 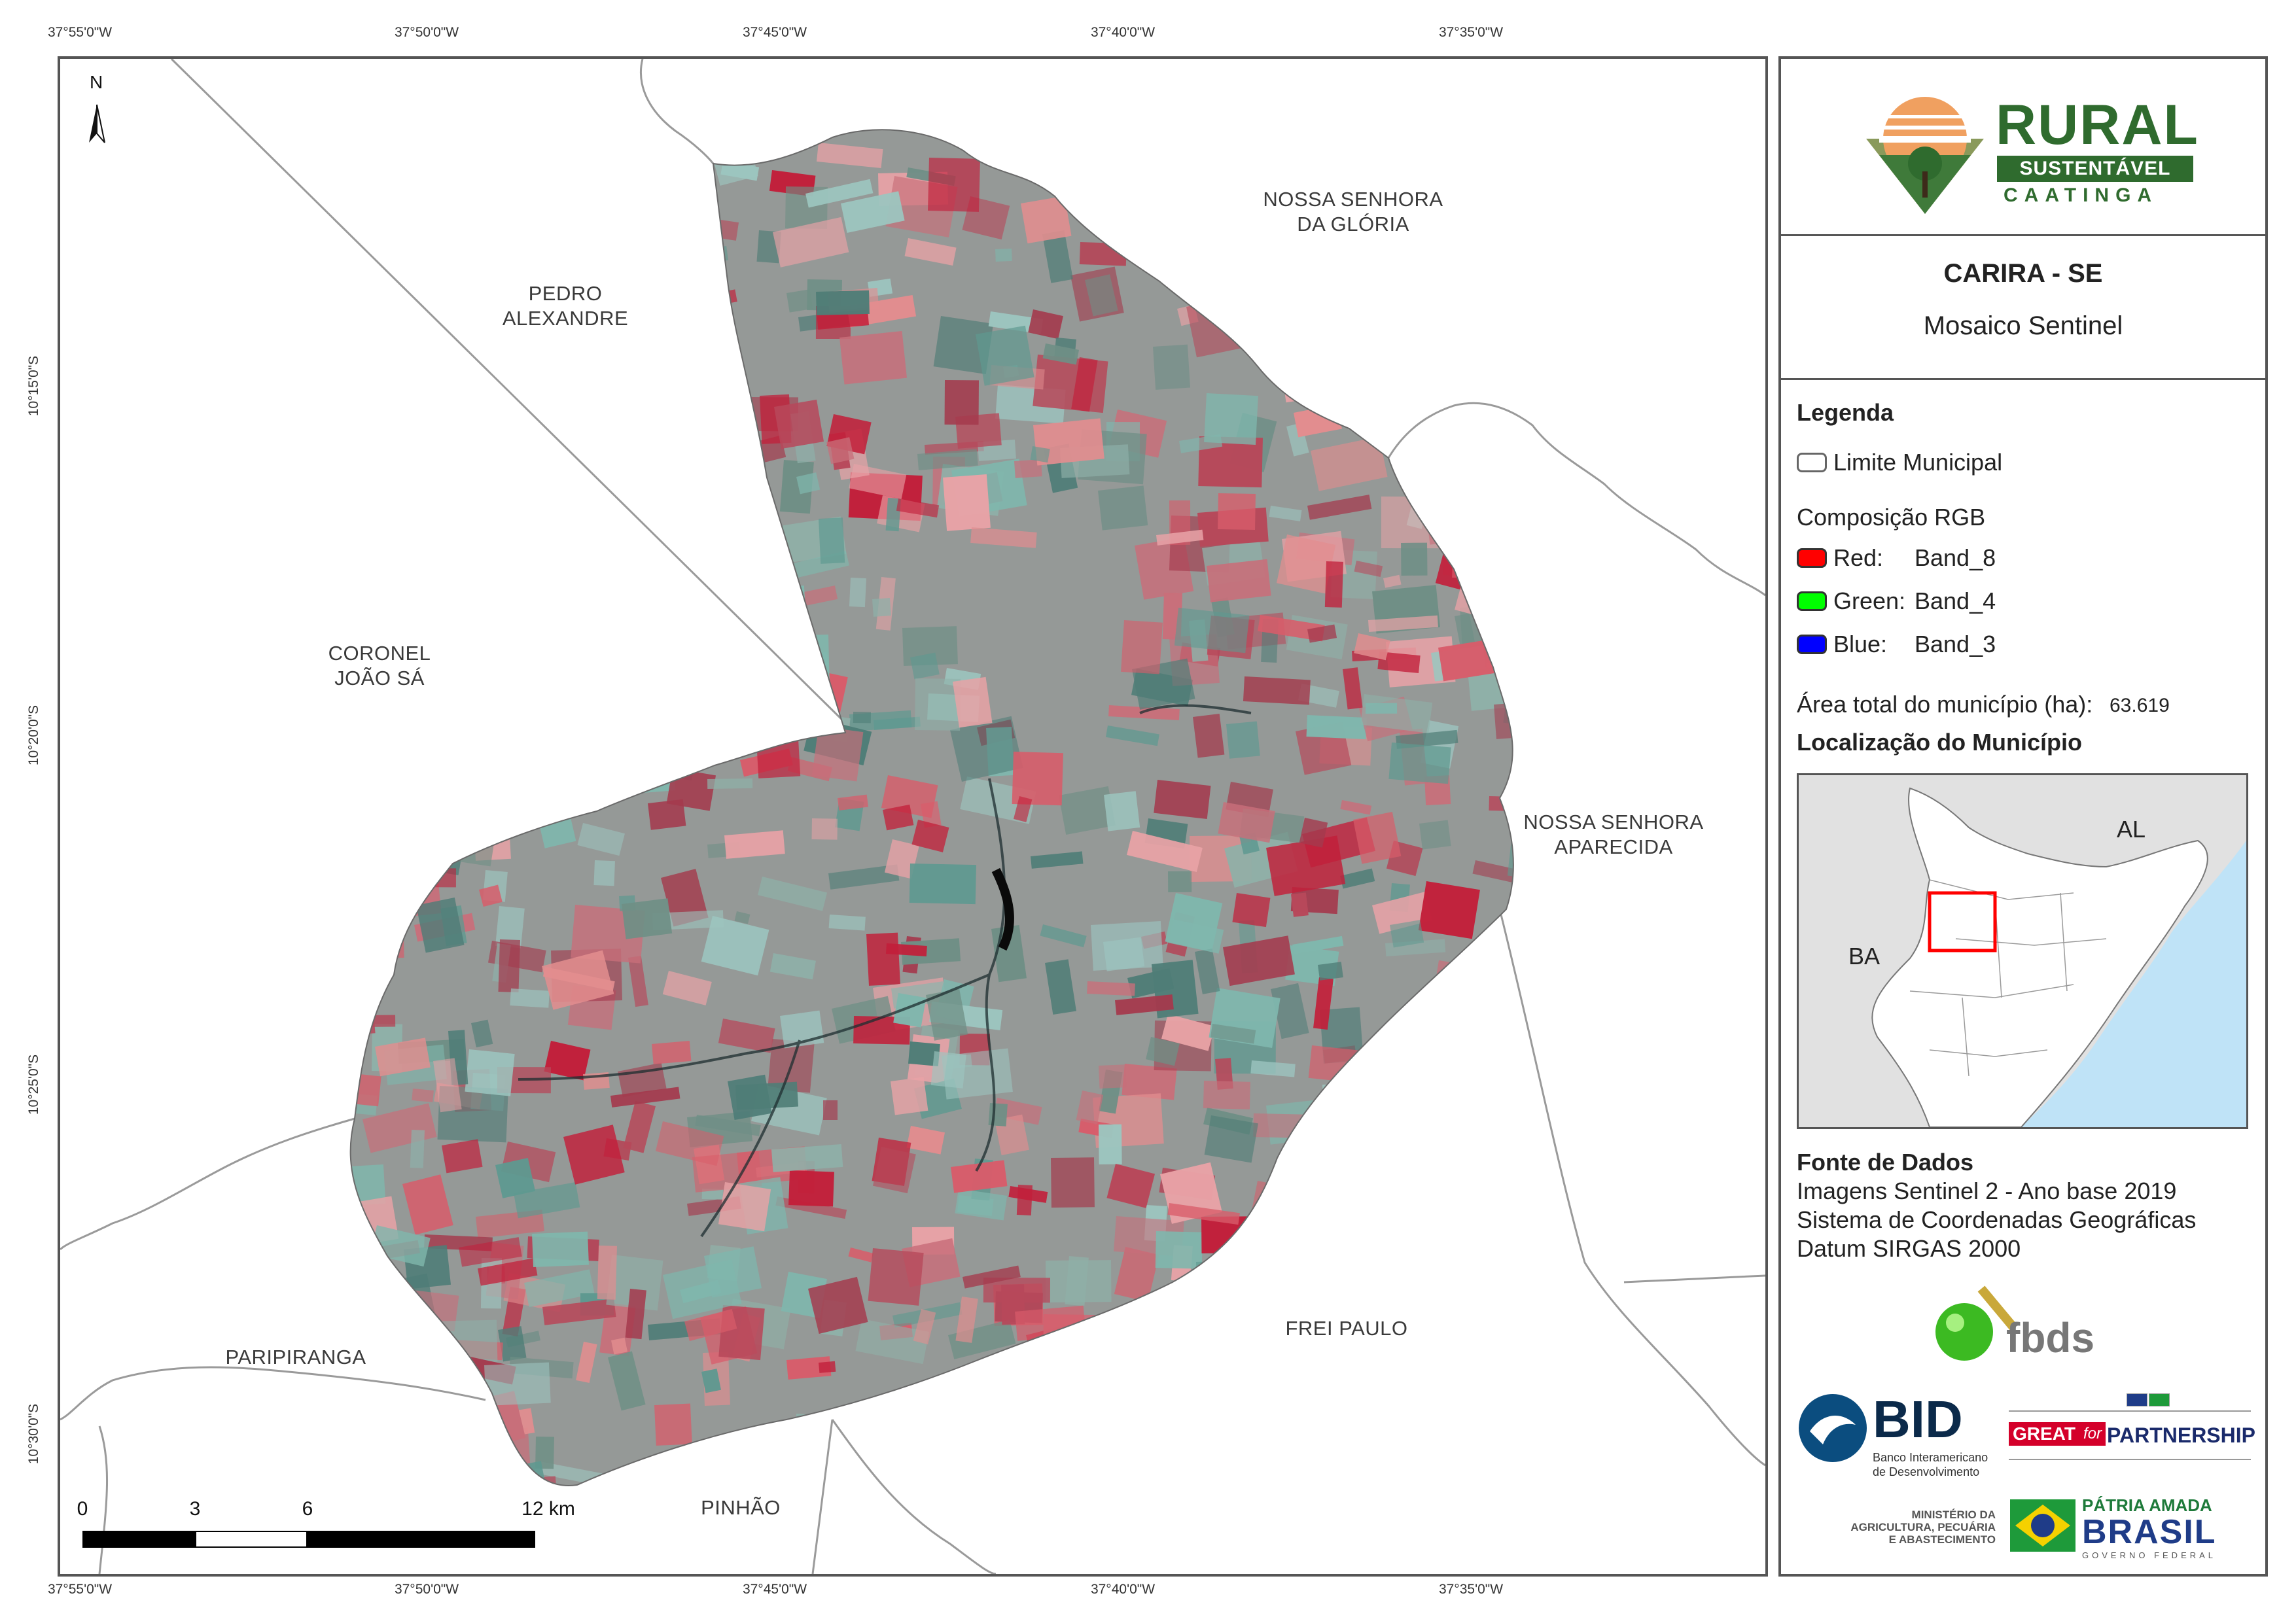 I want to click on area-label: Área total do município (ha):, so click(x=1945, y=704).